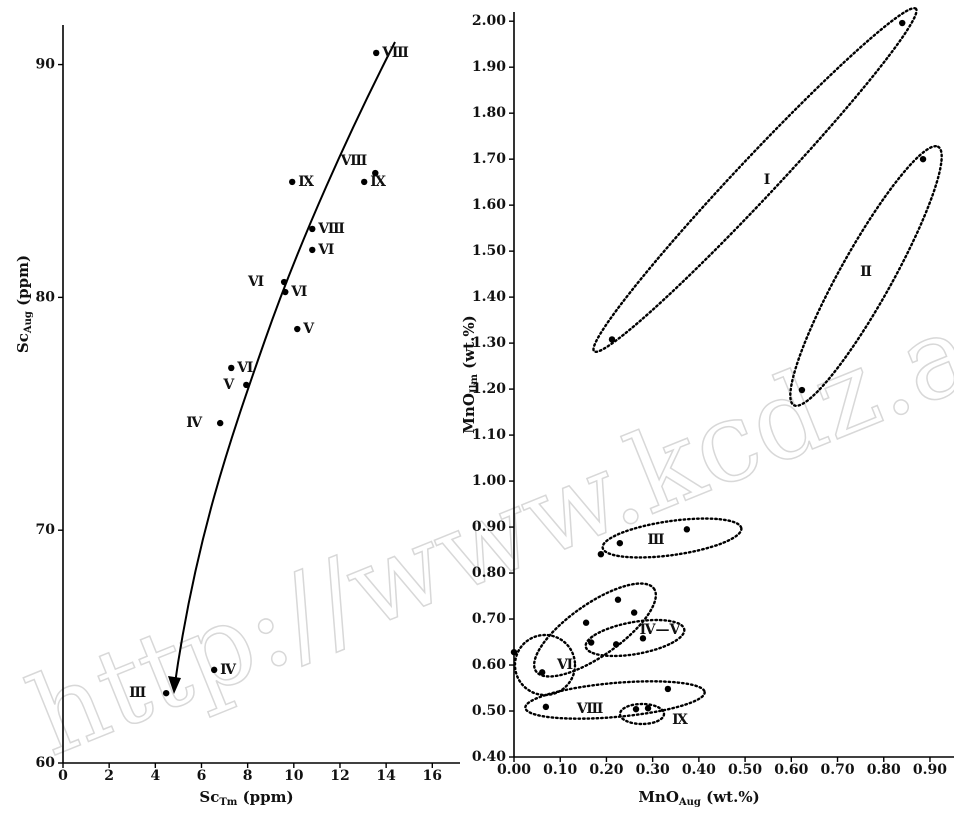  Describe the element at coordinates (680, 720) in the screenshot. I see `group-label: Ⅸ` at that location.